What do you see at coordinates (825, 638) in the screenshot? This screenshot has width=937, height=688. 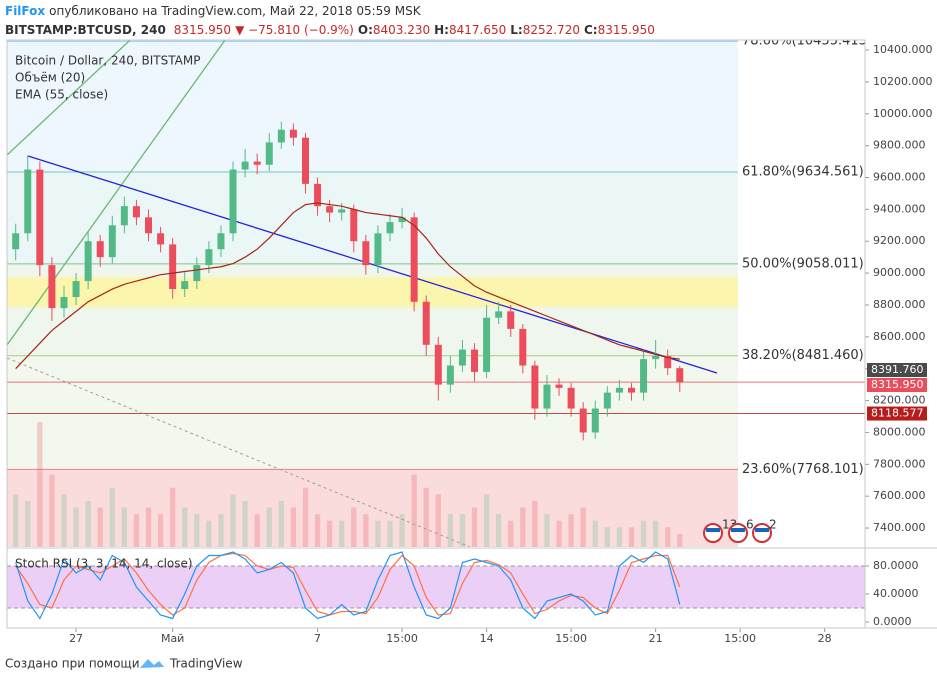 I see `x-tick-label: 28` at bounding box center [825, 638].